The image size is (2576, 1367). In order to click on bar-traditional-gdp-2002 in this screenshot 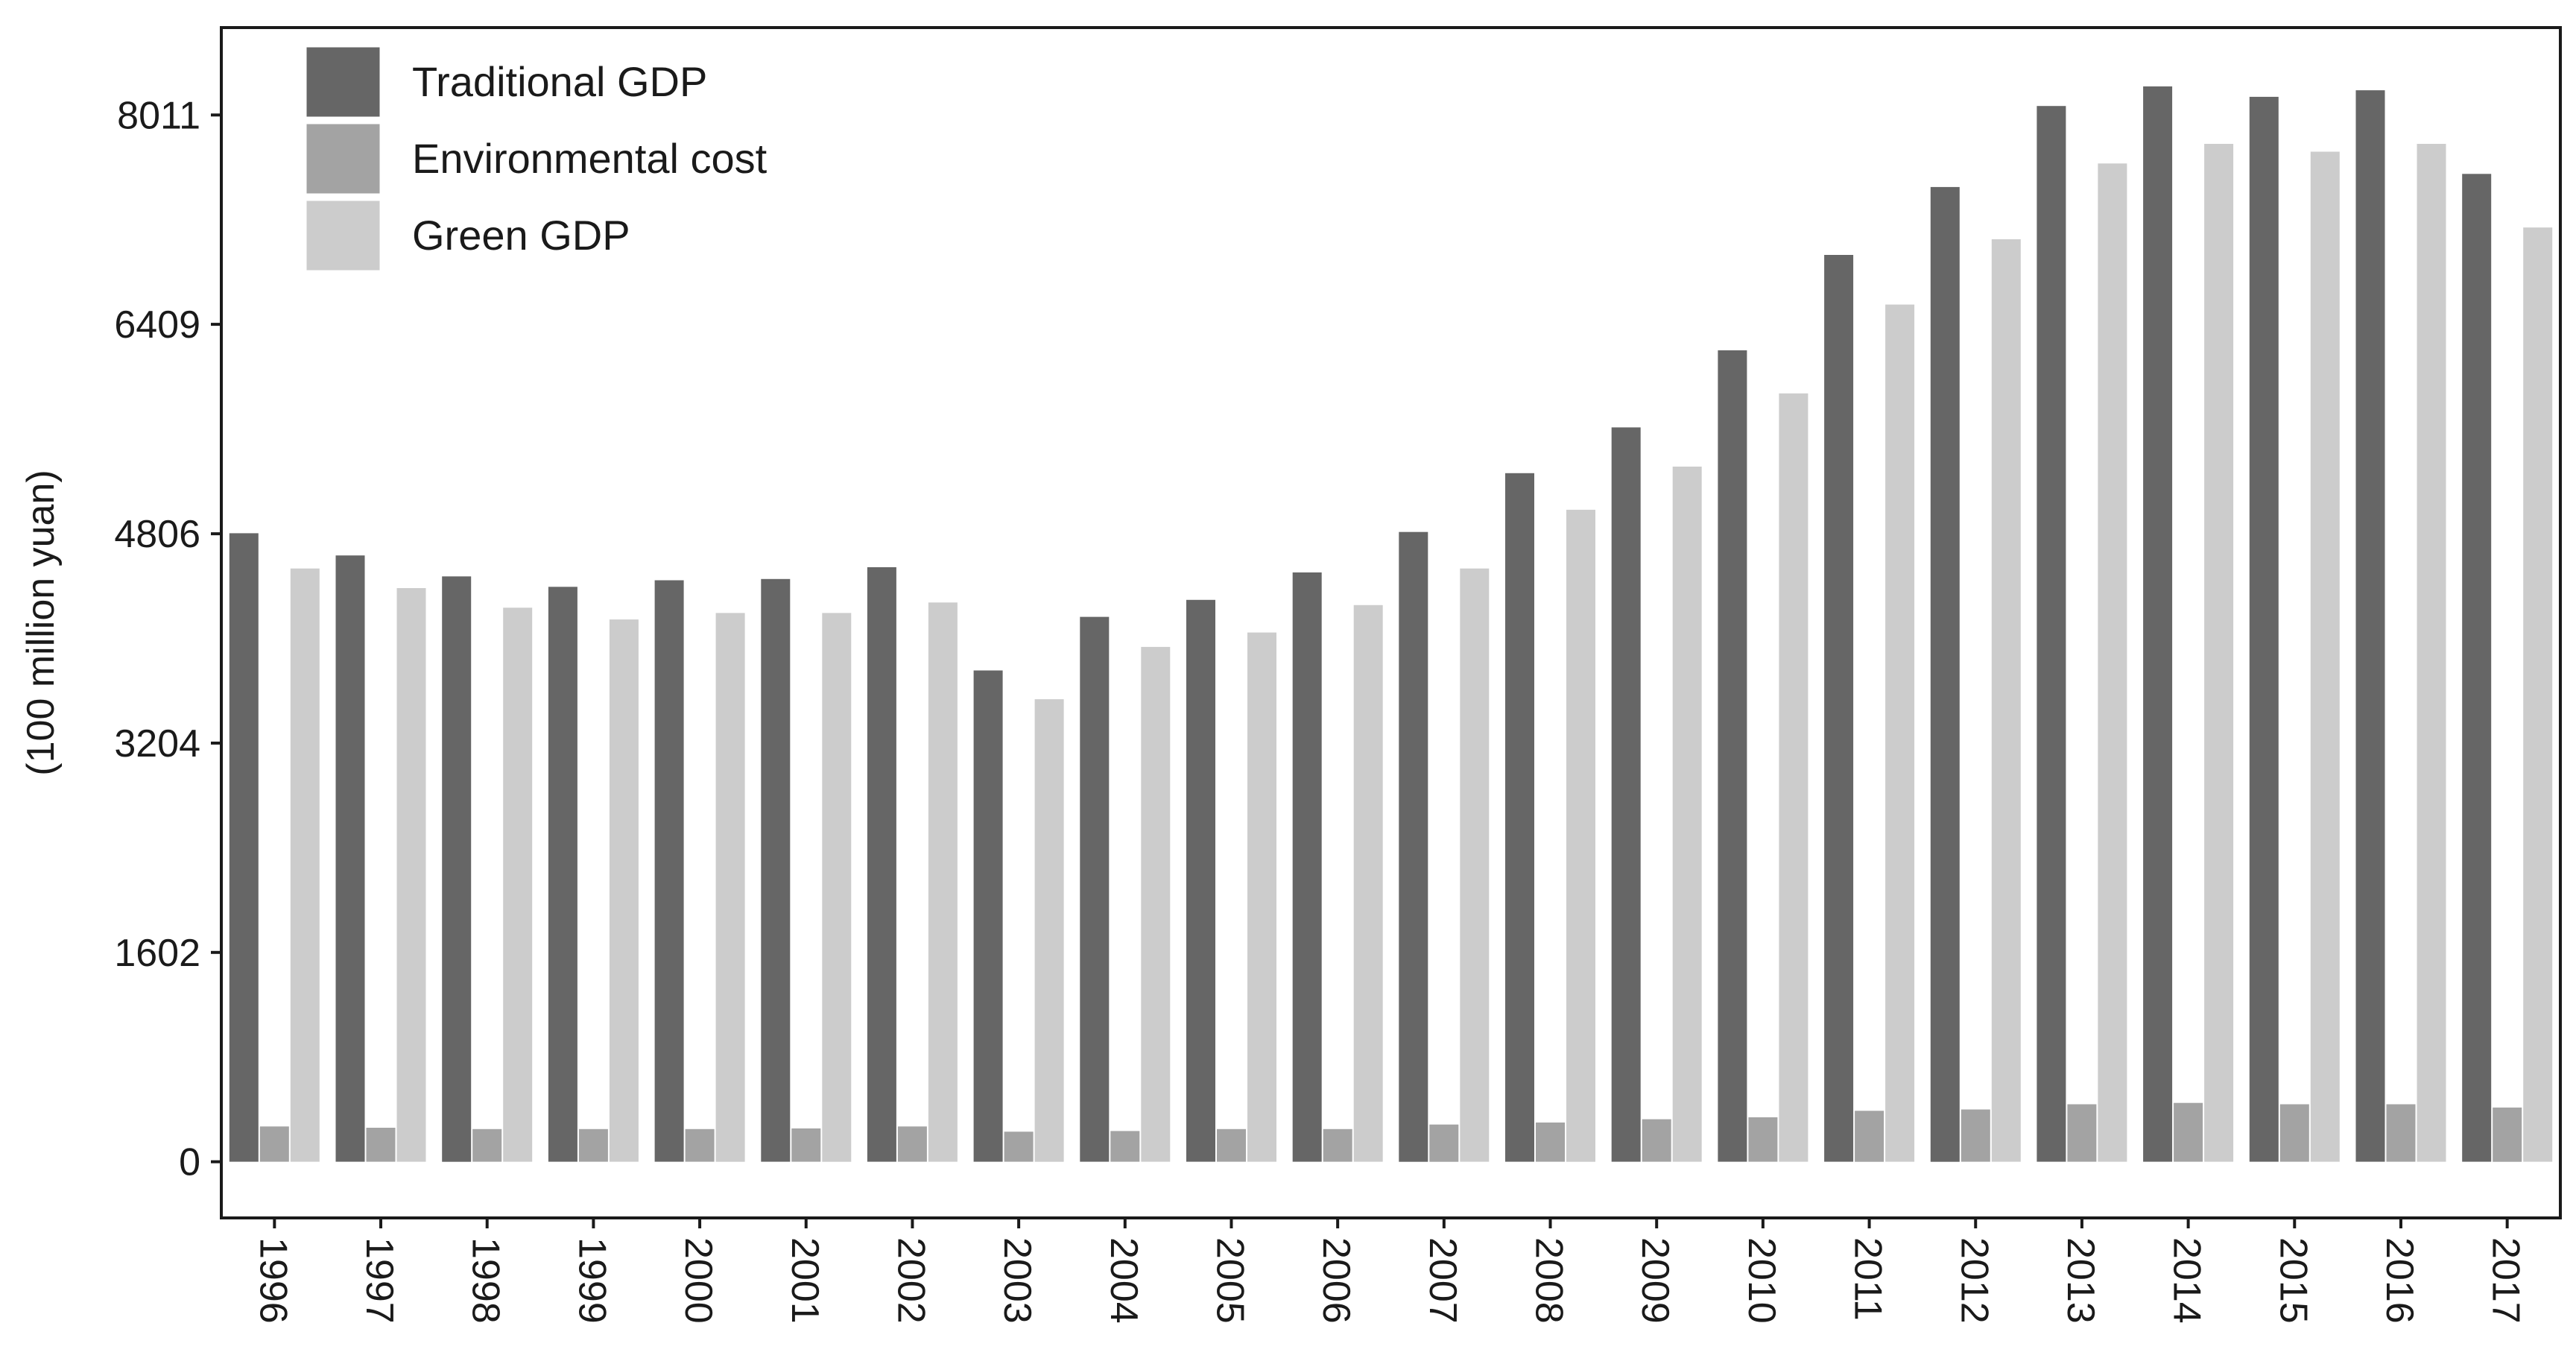, I will do `click(881, 864)`.